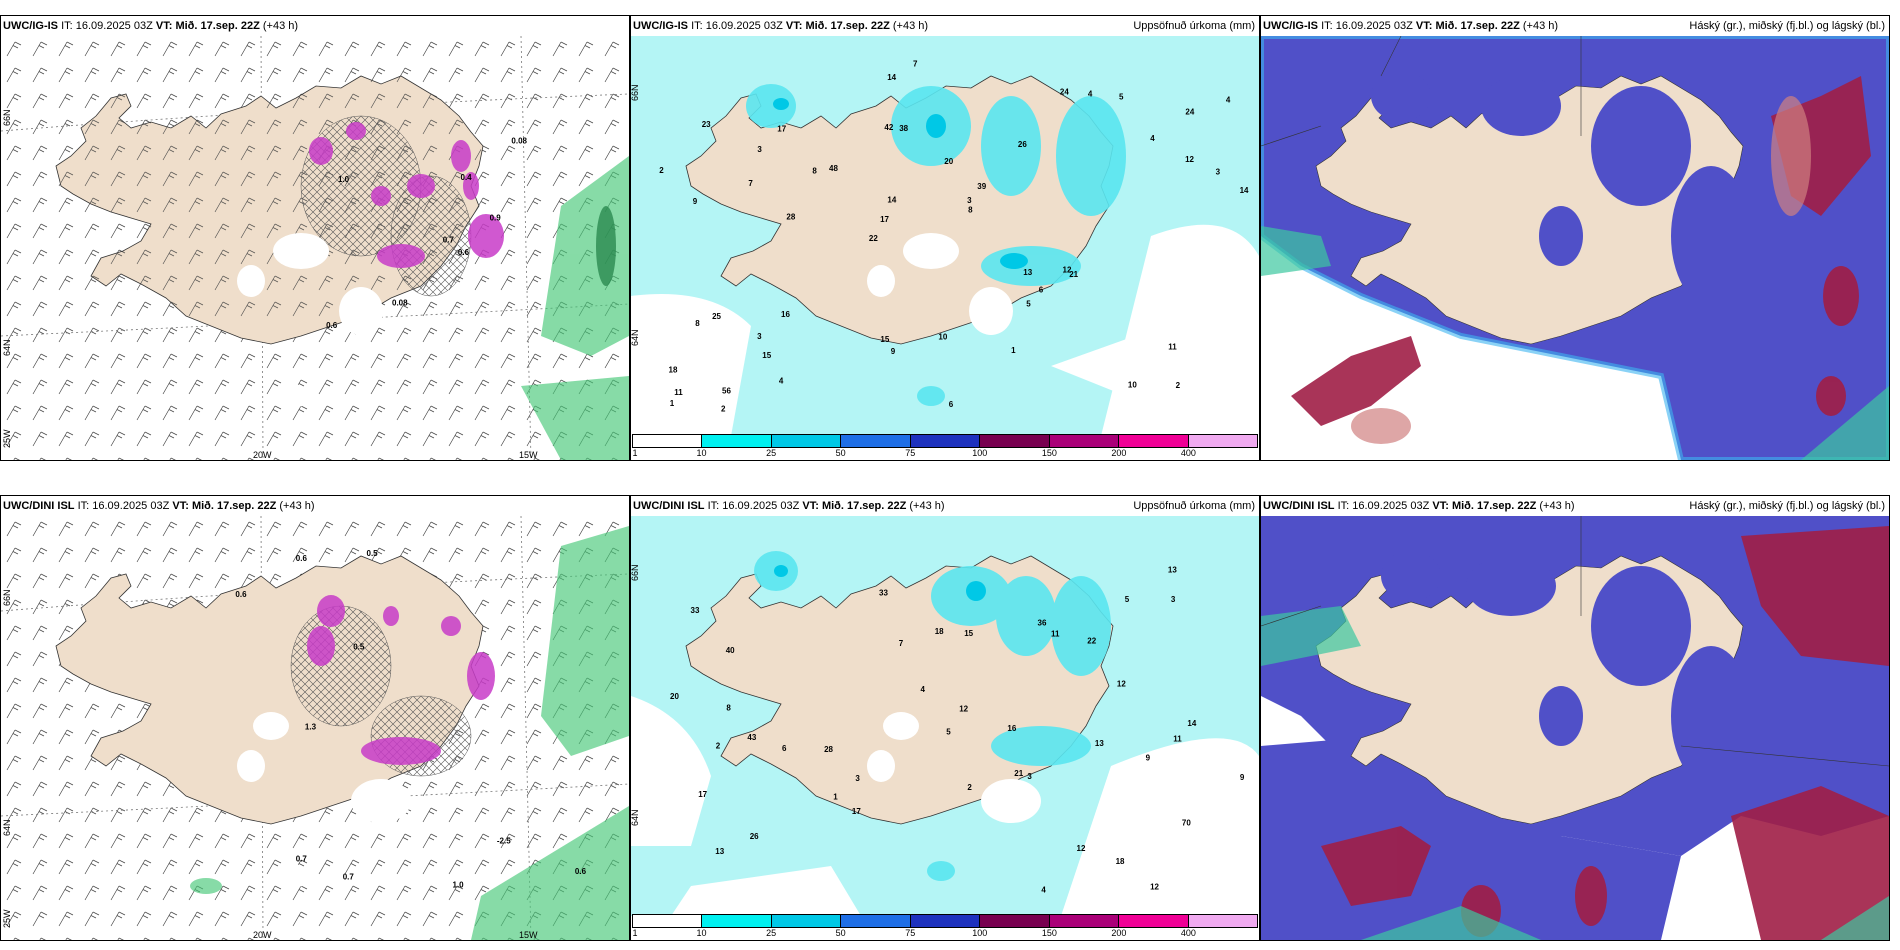 Image resolution: width=1900 pixels, height=950 pixels. Describe the element at coordinates (840, 453) in the screenshot. I see `legend-tick: 50` at that location.